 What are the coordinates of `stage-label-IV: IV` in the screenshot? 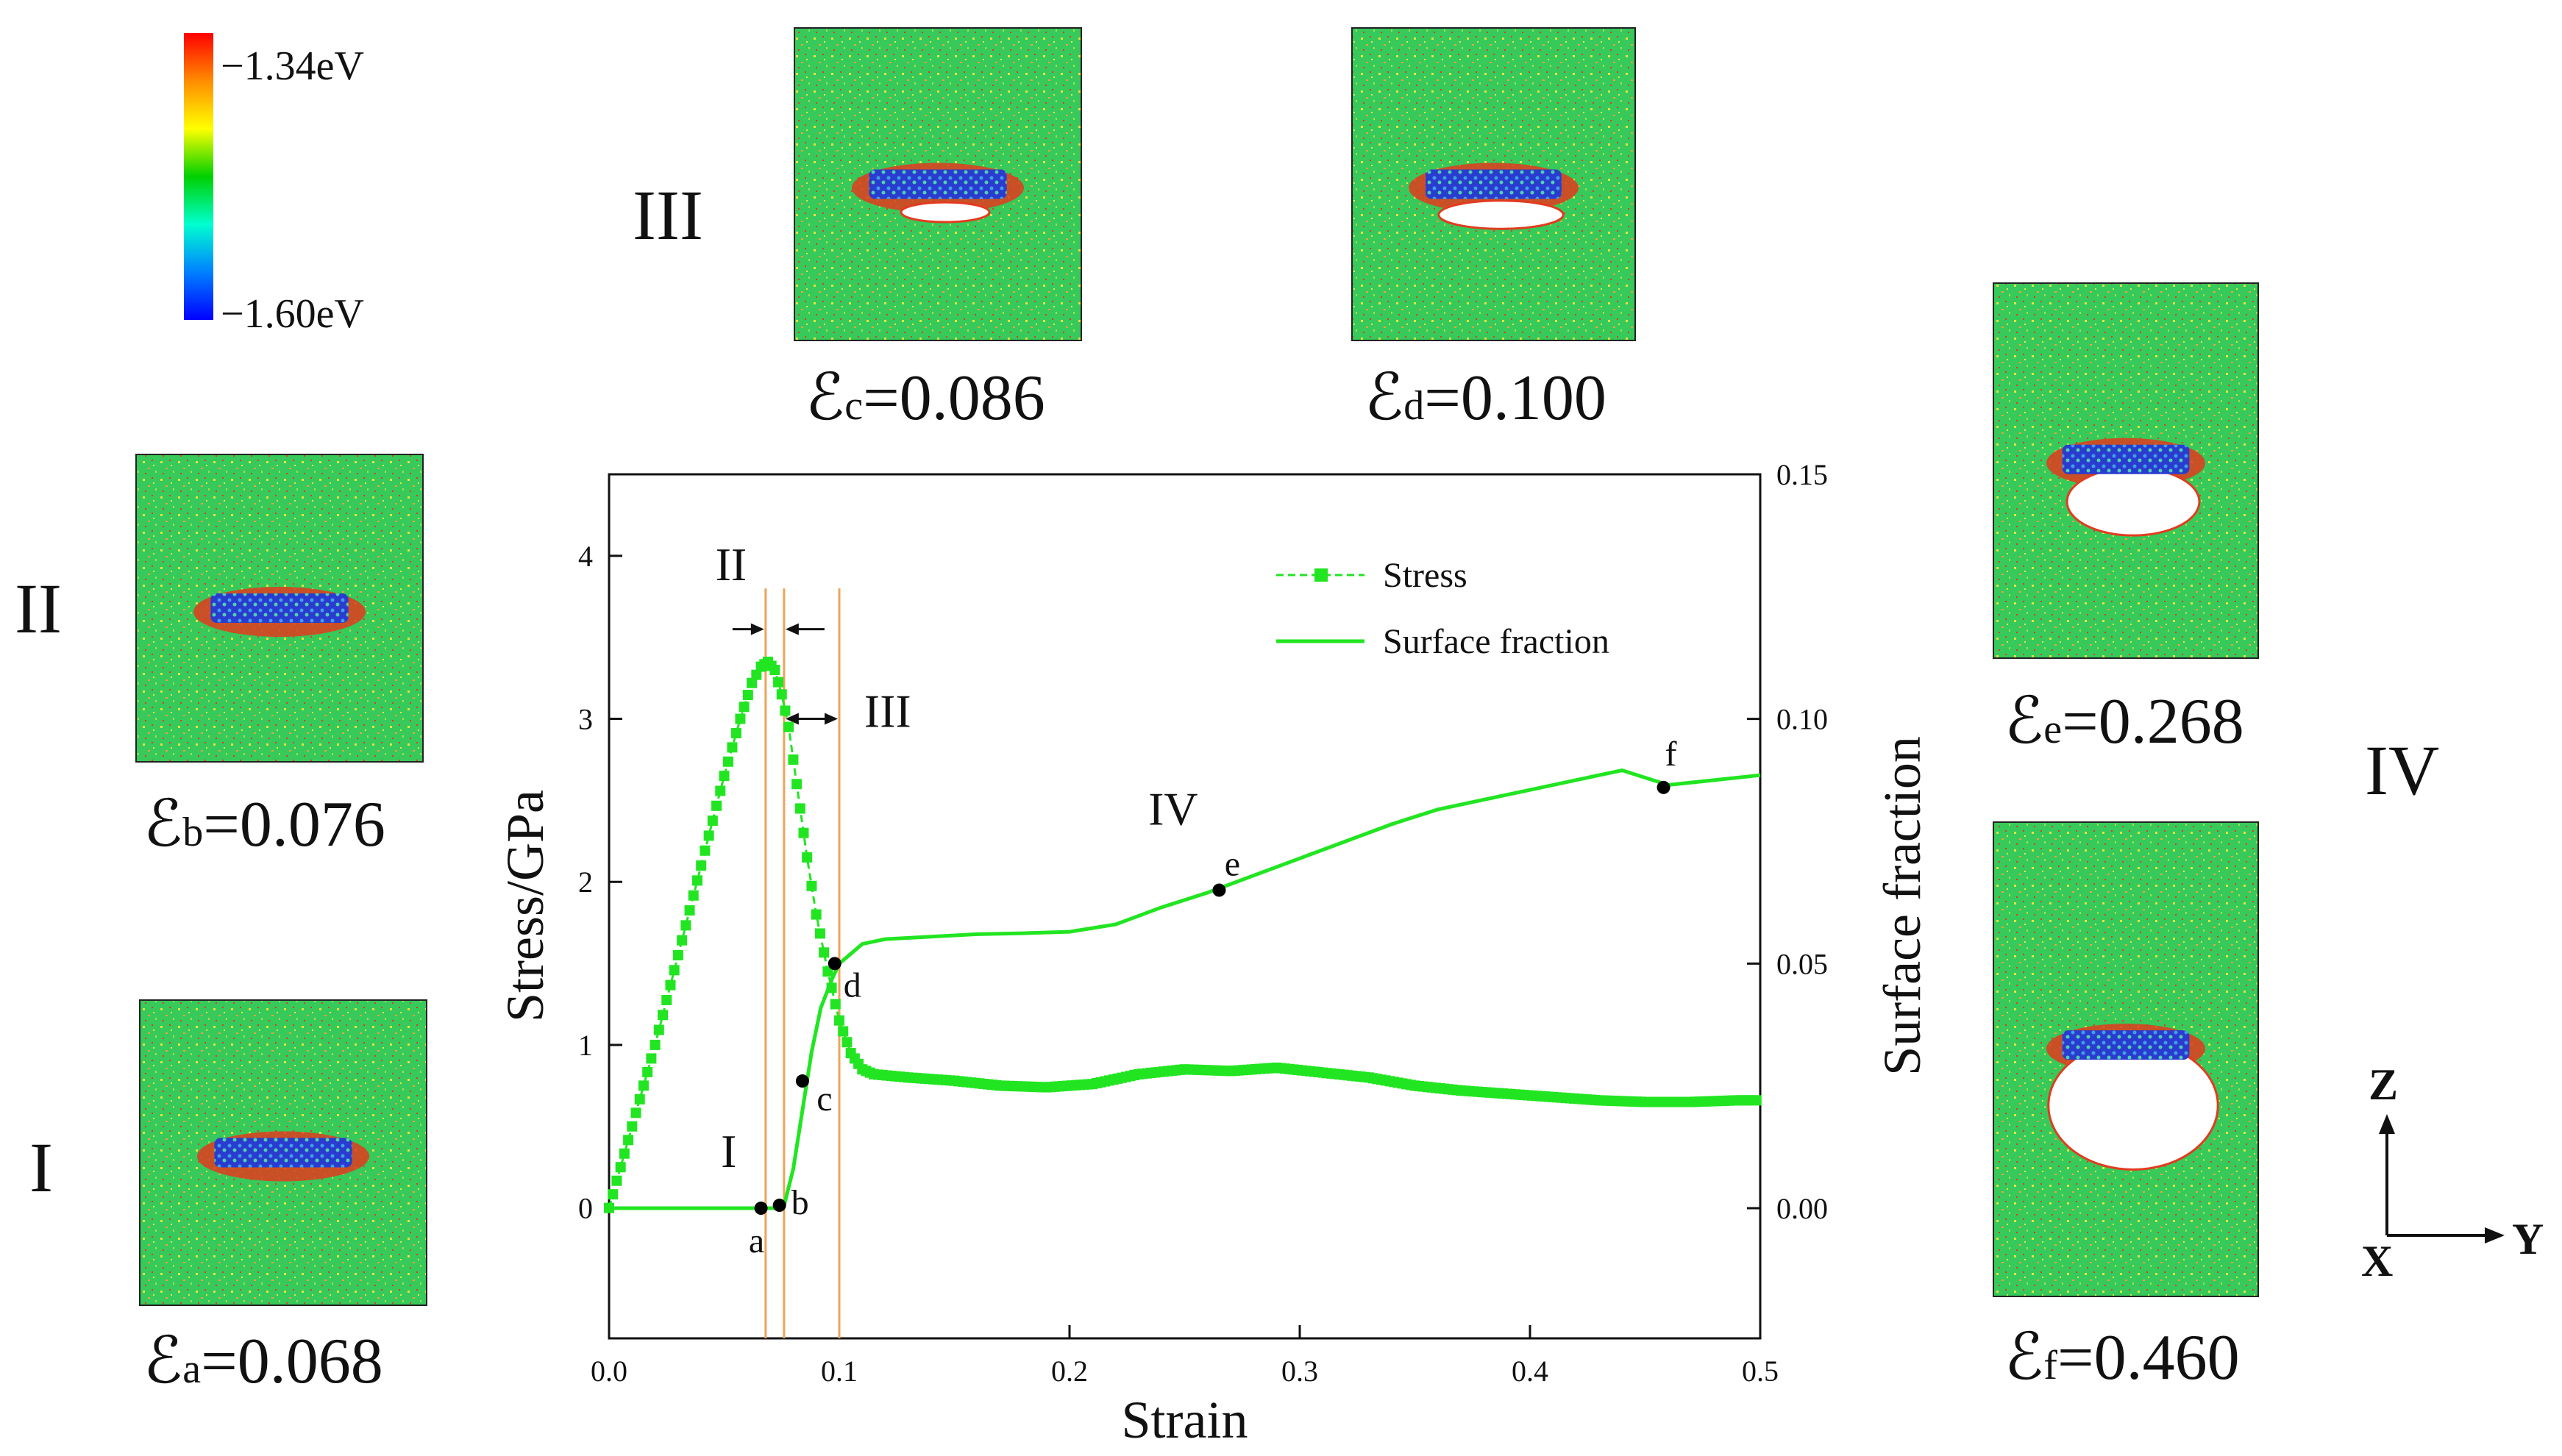 It's located at (2402, 770).